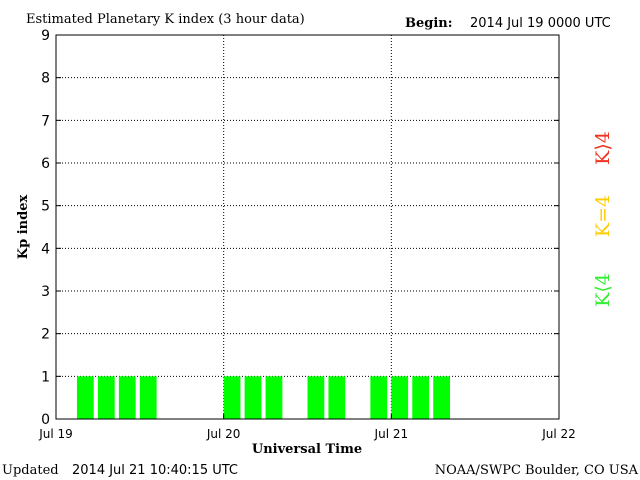 The height and width of the screenshot is (480, 640). I want to click on x-ticks: Jul 19 Jul 20 Jul 21 Jul 22, so click(307, 427).